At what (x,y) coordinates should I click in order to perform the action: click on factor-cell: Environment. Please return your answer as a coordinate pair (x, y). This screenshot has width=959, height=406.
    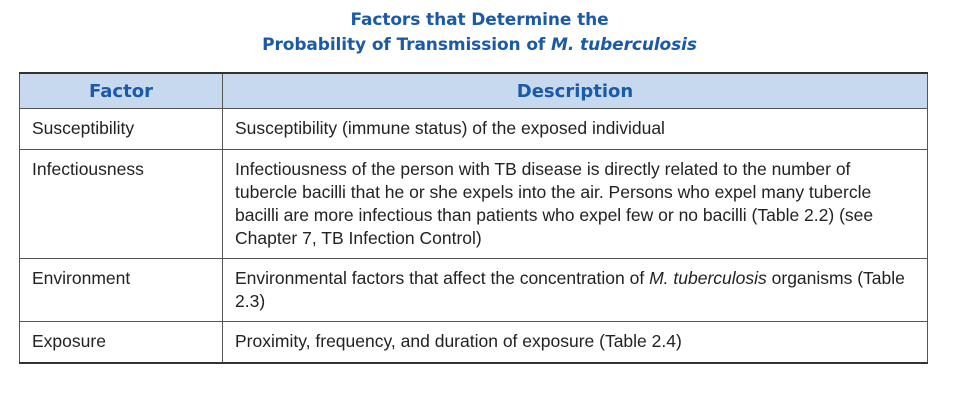
    Looking at the image, I should click on (121, 290).